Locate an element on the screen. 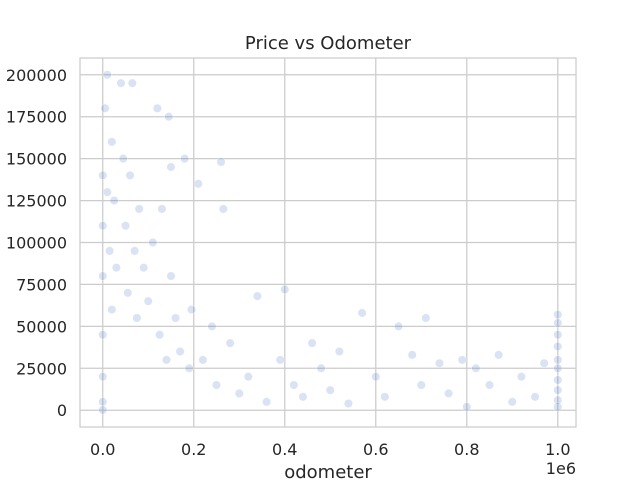 The width and height of the screenshot is (640, 480). x-tick-label: 0.2 is located at coordinates (193, 449).